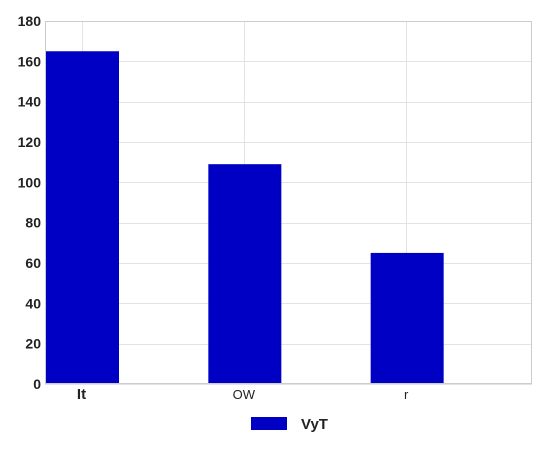 The height and width of the screenshot is (468, 546). Describe the element at coordinates (37, 384) in the screenshot. I see `y-tick-label: 0` at that location.